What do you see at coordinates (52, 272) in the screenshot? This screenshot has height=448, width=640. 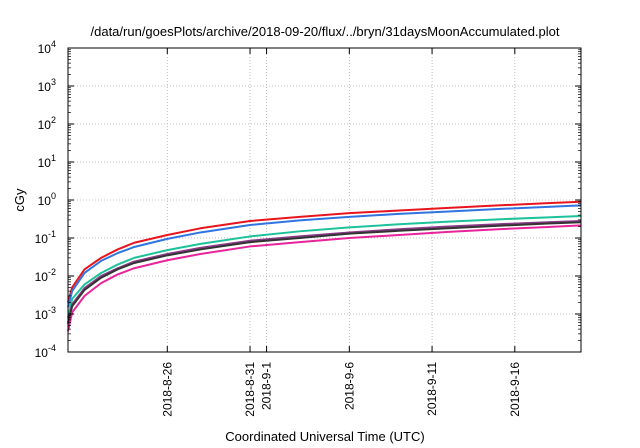 I see `y-tick-label-exponent: -2` at bounding box center [52, 272].